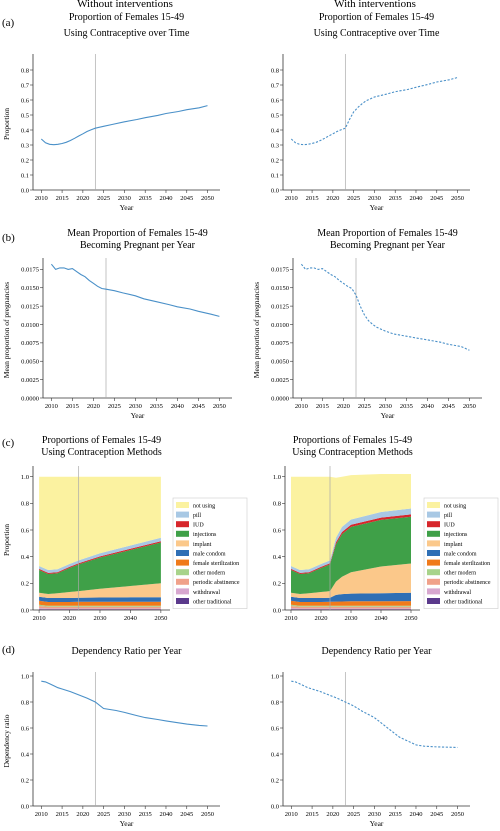 This screenshot has width=500, height=831. I want to click on y-tick-label: 0.0, so click(25, 610).